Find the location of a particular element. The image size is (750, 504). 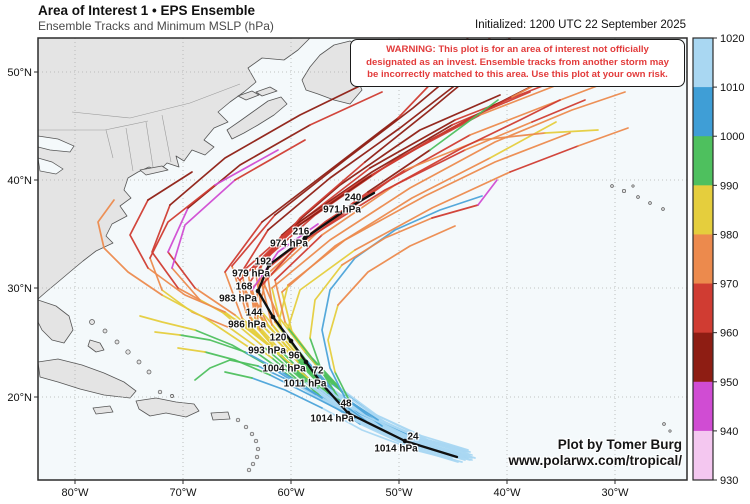

y-axis-tick-label: 30°N is located at coordinates (19, 289).